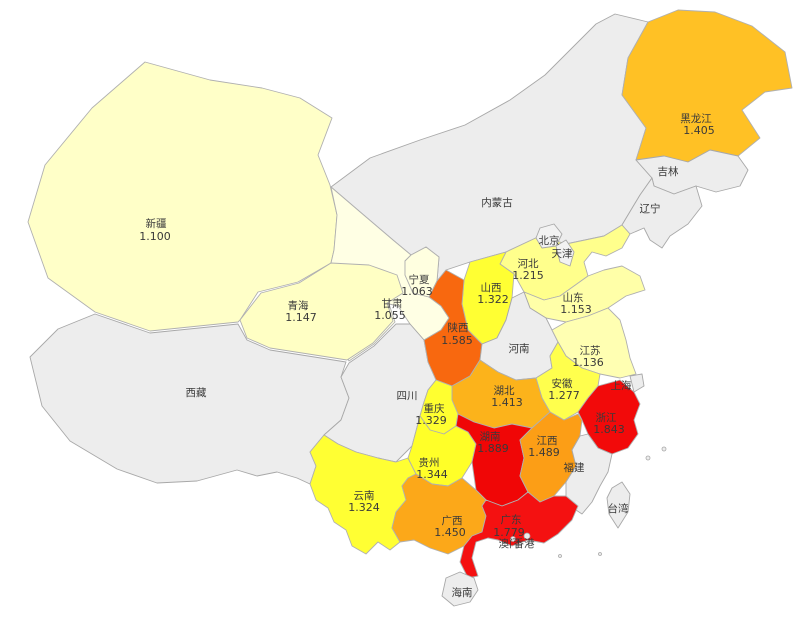 Image resolution: width=800 pixels, height=618 pixels. What do you see at coordinates (457, 340) in the screenshot?
I see `value-shaanxi: 1.585` at bounding box center [457, 340].